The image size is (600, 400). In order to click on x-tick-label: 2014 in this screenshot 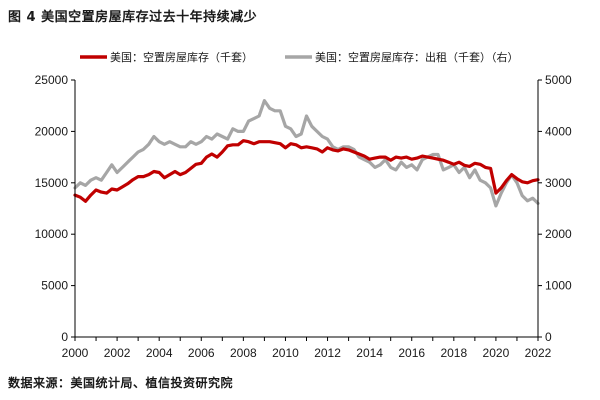, I will do `click(369, 353)`.